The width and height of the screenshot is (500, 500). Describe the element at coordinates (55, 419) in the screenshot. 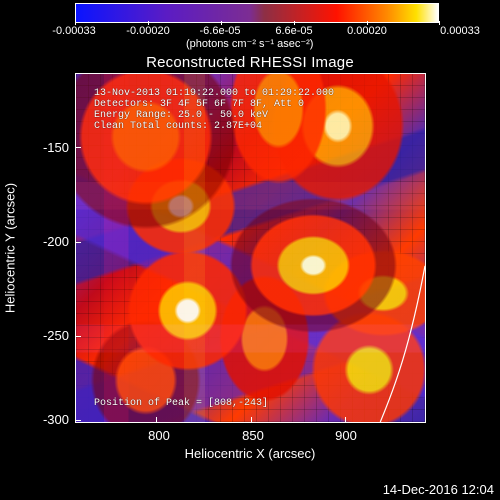

I see `y-axis-label: -300` at that location.